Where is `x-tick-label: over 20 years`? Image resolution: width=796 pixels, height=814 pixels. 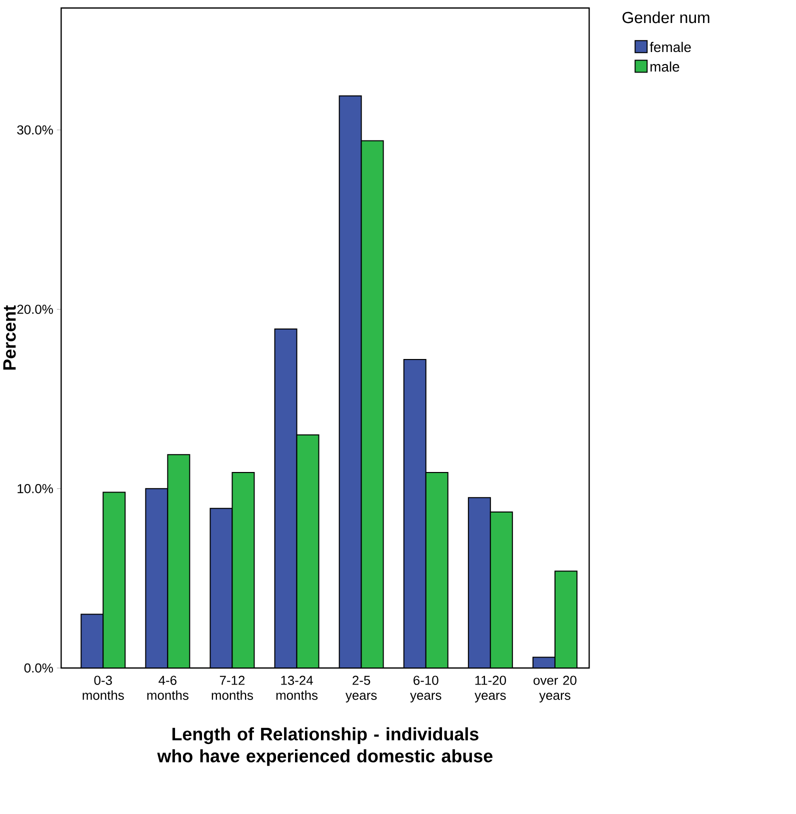 x-tick-label: over 20 years is located at coordinates (554, 689).